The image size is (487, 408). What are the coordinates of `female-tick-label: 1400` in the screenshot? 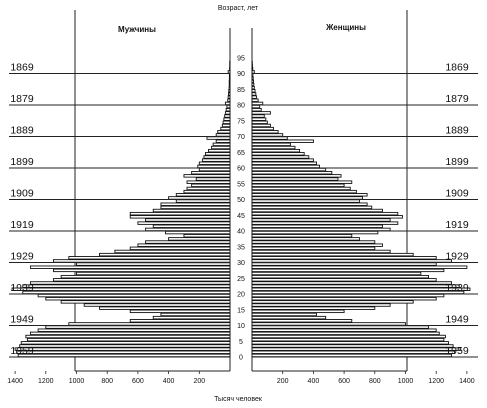 It's located at (467, 381).